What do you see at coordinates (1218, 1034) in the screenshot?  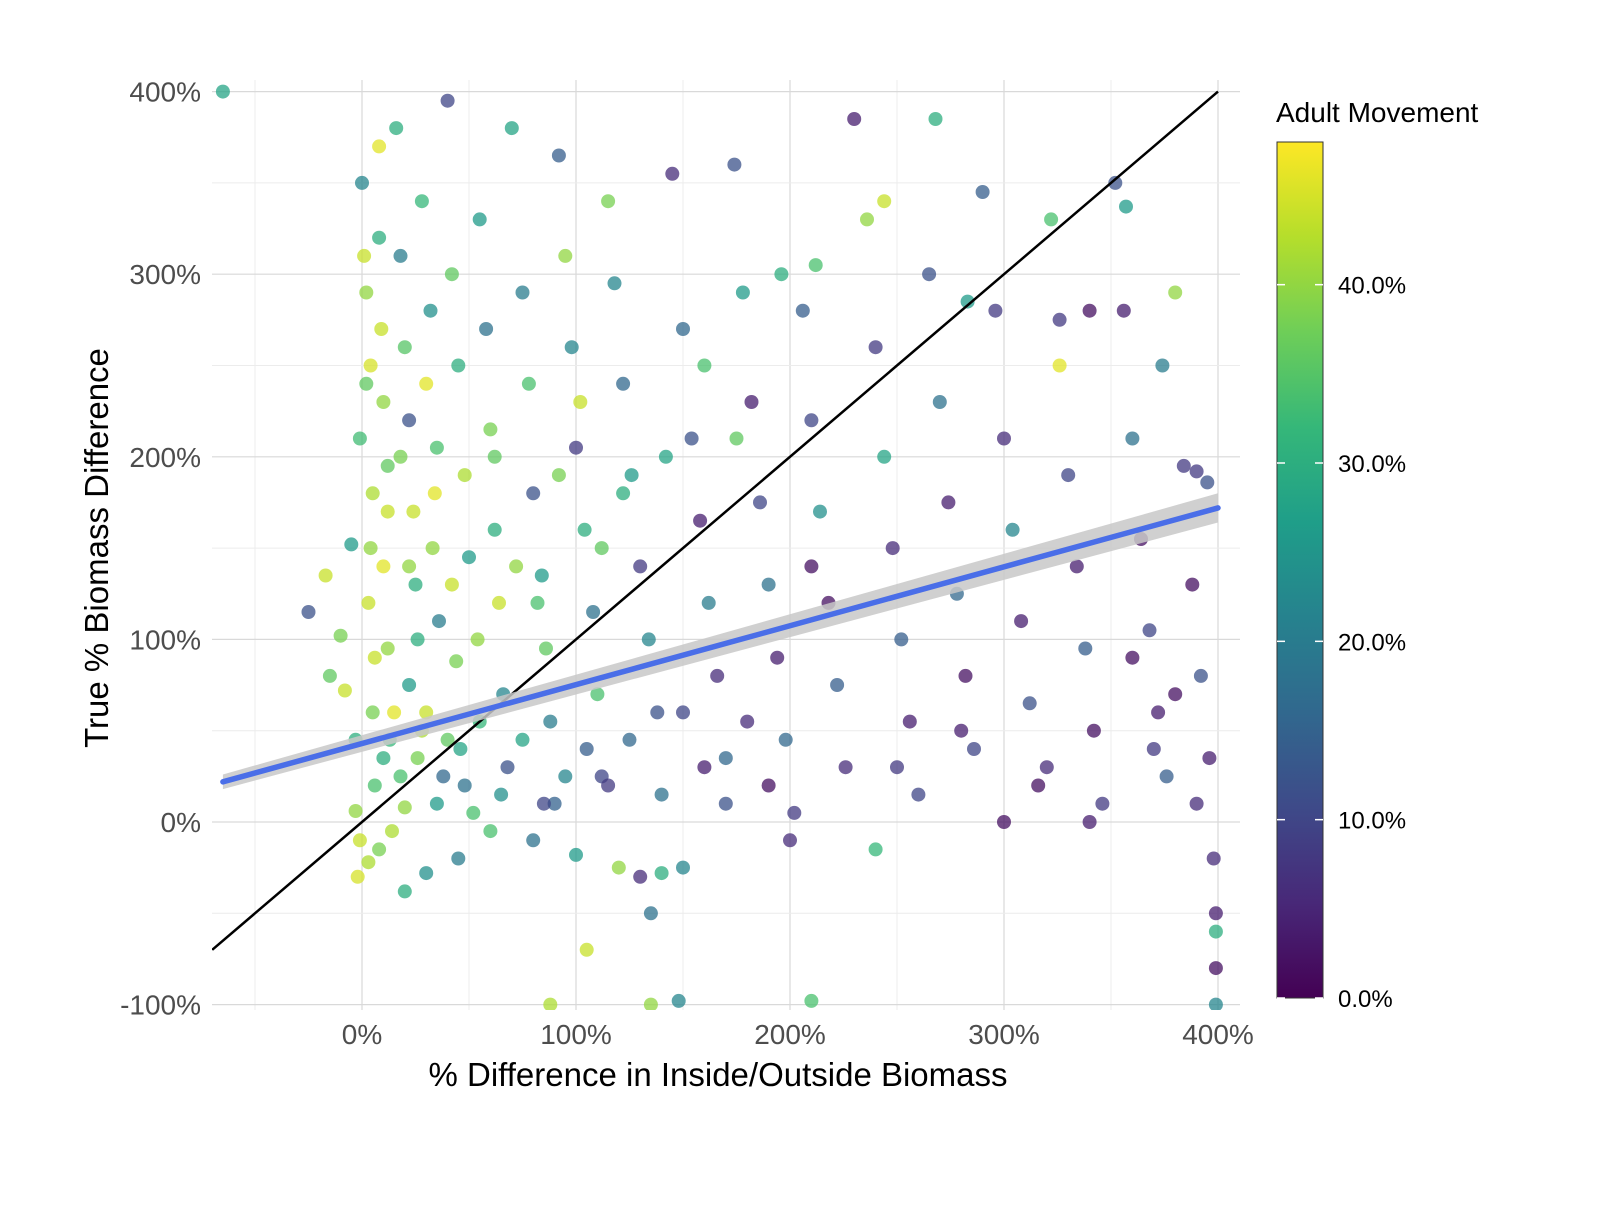 I see `x-tick-label: 400%` at bounding box center [1218, 1034].